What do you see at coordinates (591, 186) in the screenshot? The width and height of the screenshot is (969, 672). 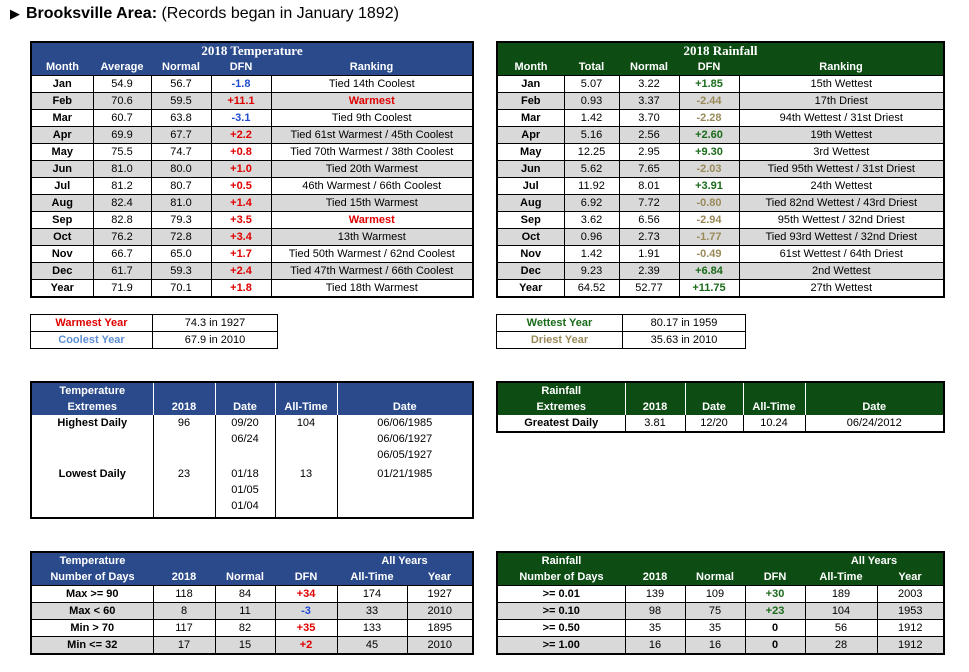 I see `total-cell: 11.92` at bounding box center [591, 186].